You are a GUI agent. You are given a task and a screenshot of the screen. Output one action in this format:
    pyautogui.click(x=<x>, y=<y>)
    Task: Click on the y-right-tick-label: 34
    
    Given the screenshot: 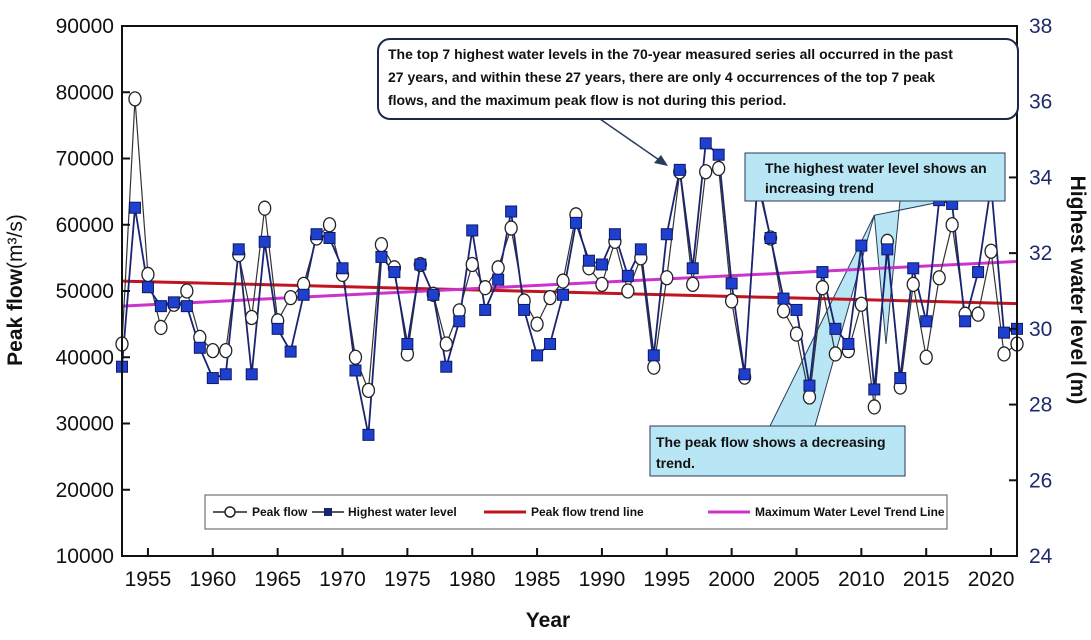 What is the action you would take?
    pyautogui.click(x=1041, y=177)
    